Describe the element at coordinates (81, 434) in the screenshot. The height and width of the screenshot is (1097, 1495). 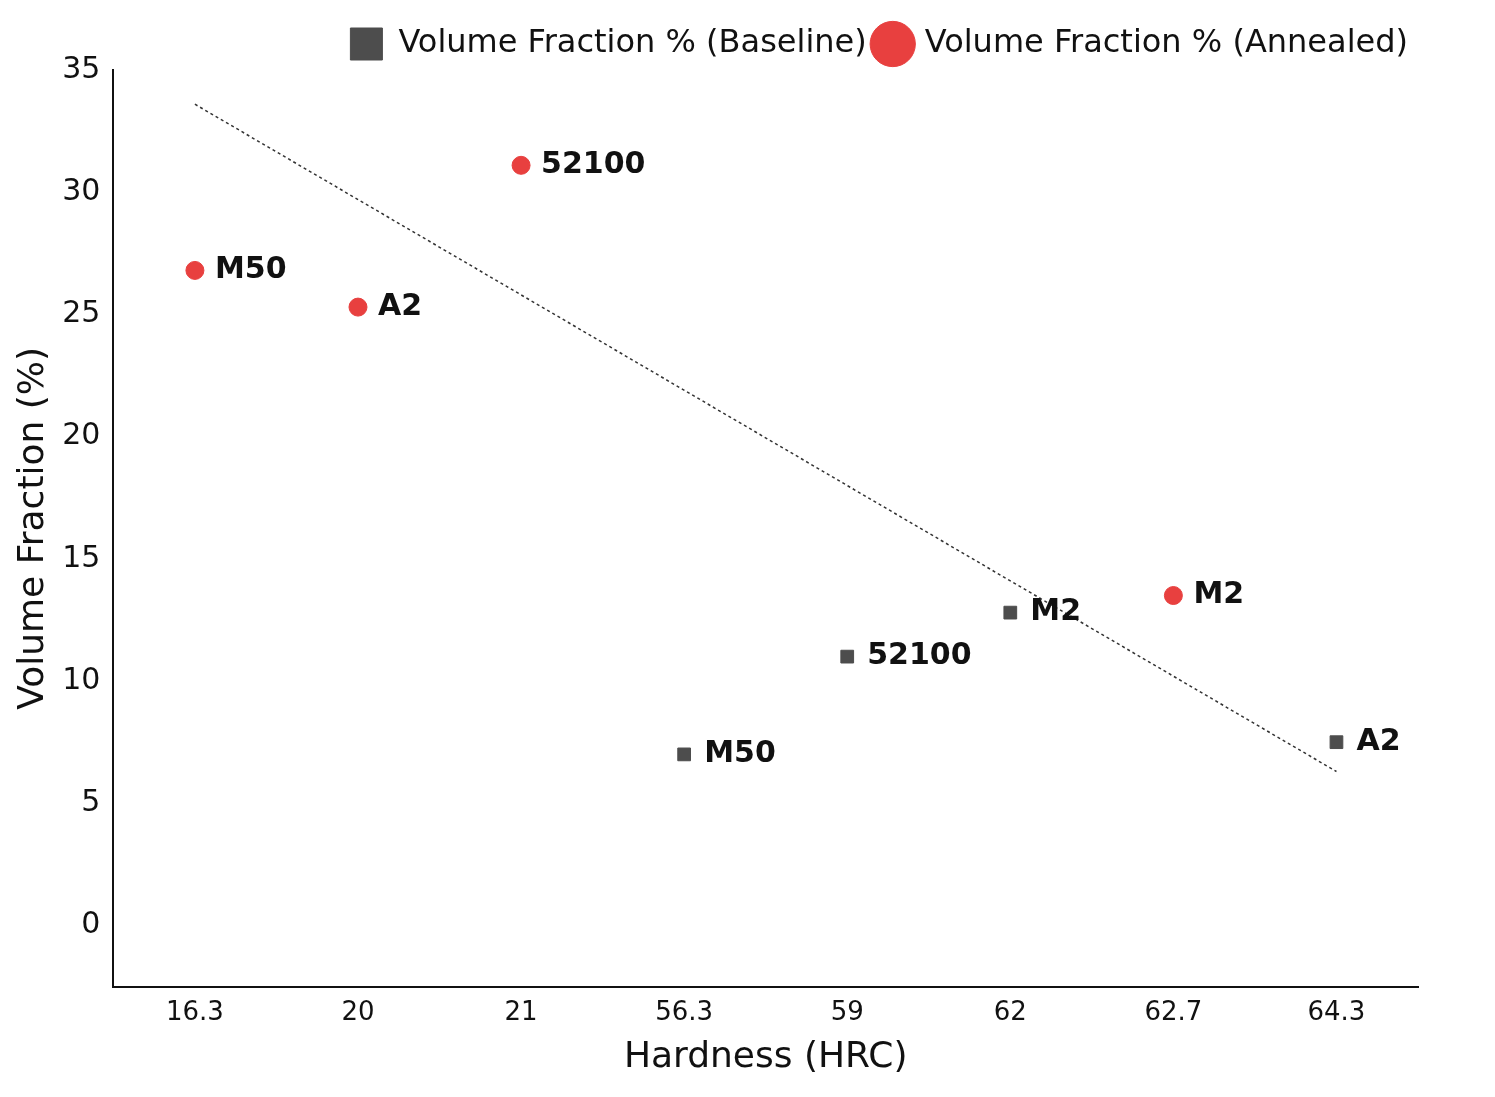
I see `y-tick-label: 20` at that location.